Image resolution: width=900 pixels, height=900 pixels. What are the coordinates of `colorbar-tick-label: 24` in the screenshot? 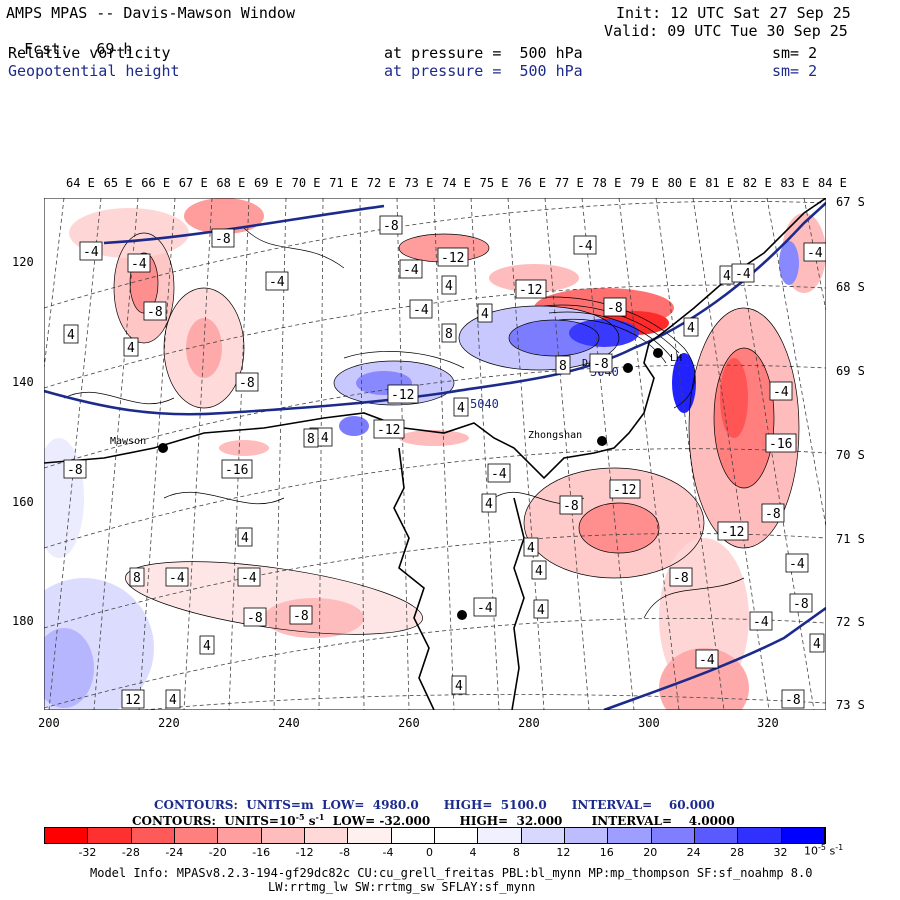 It's located at (693, 852).